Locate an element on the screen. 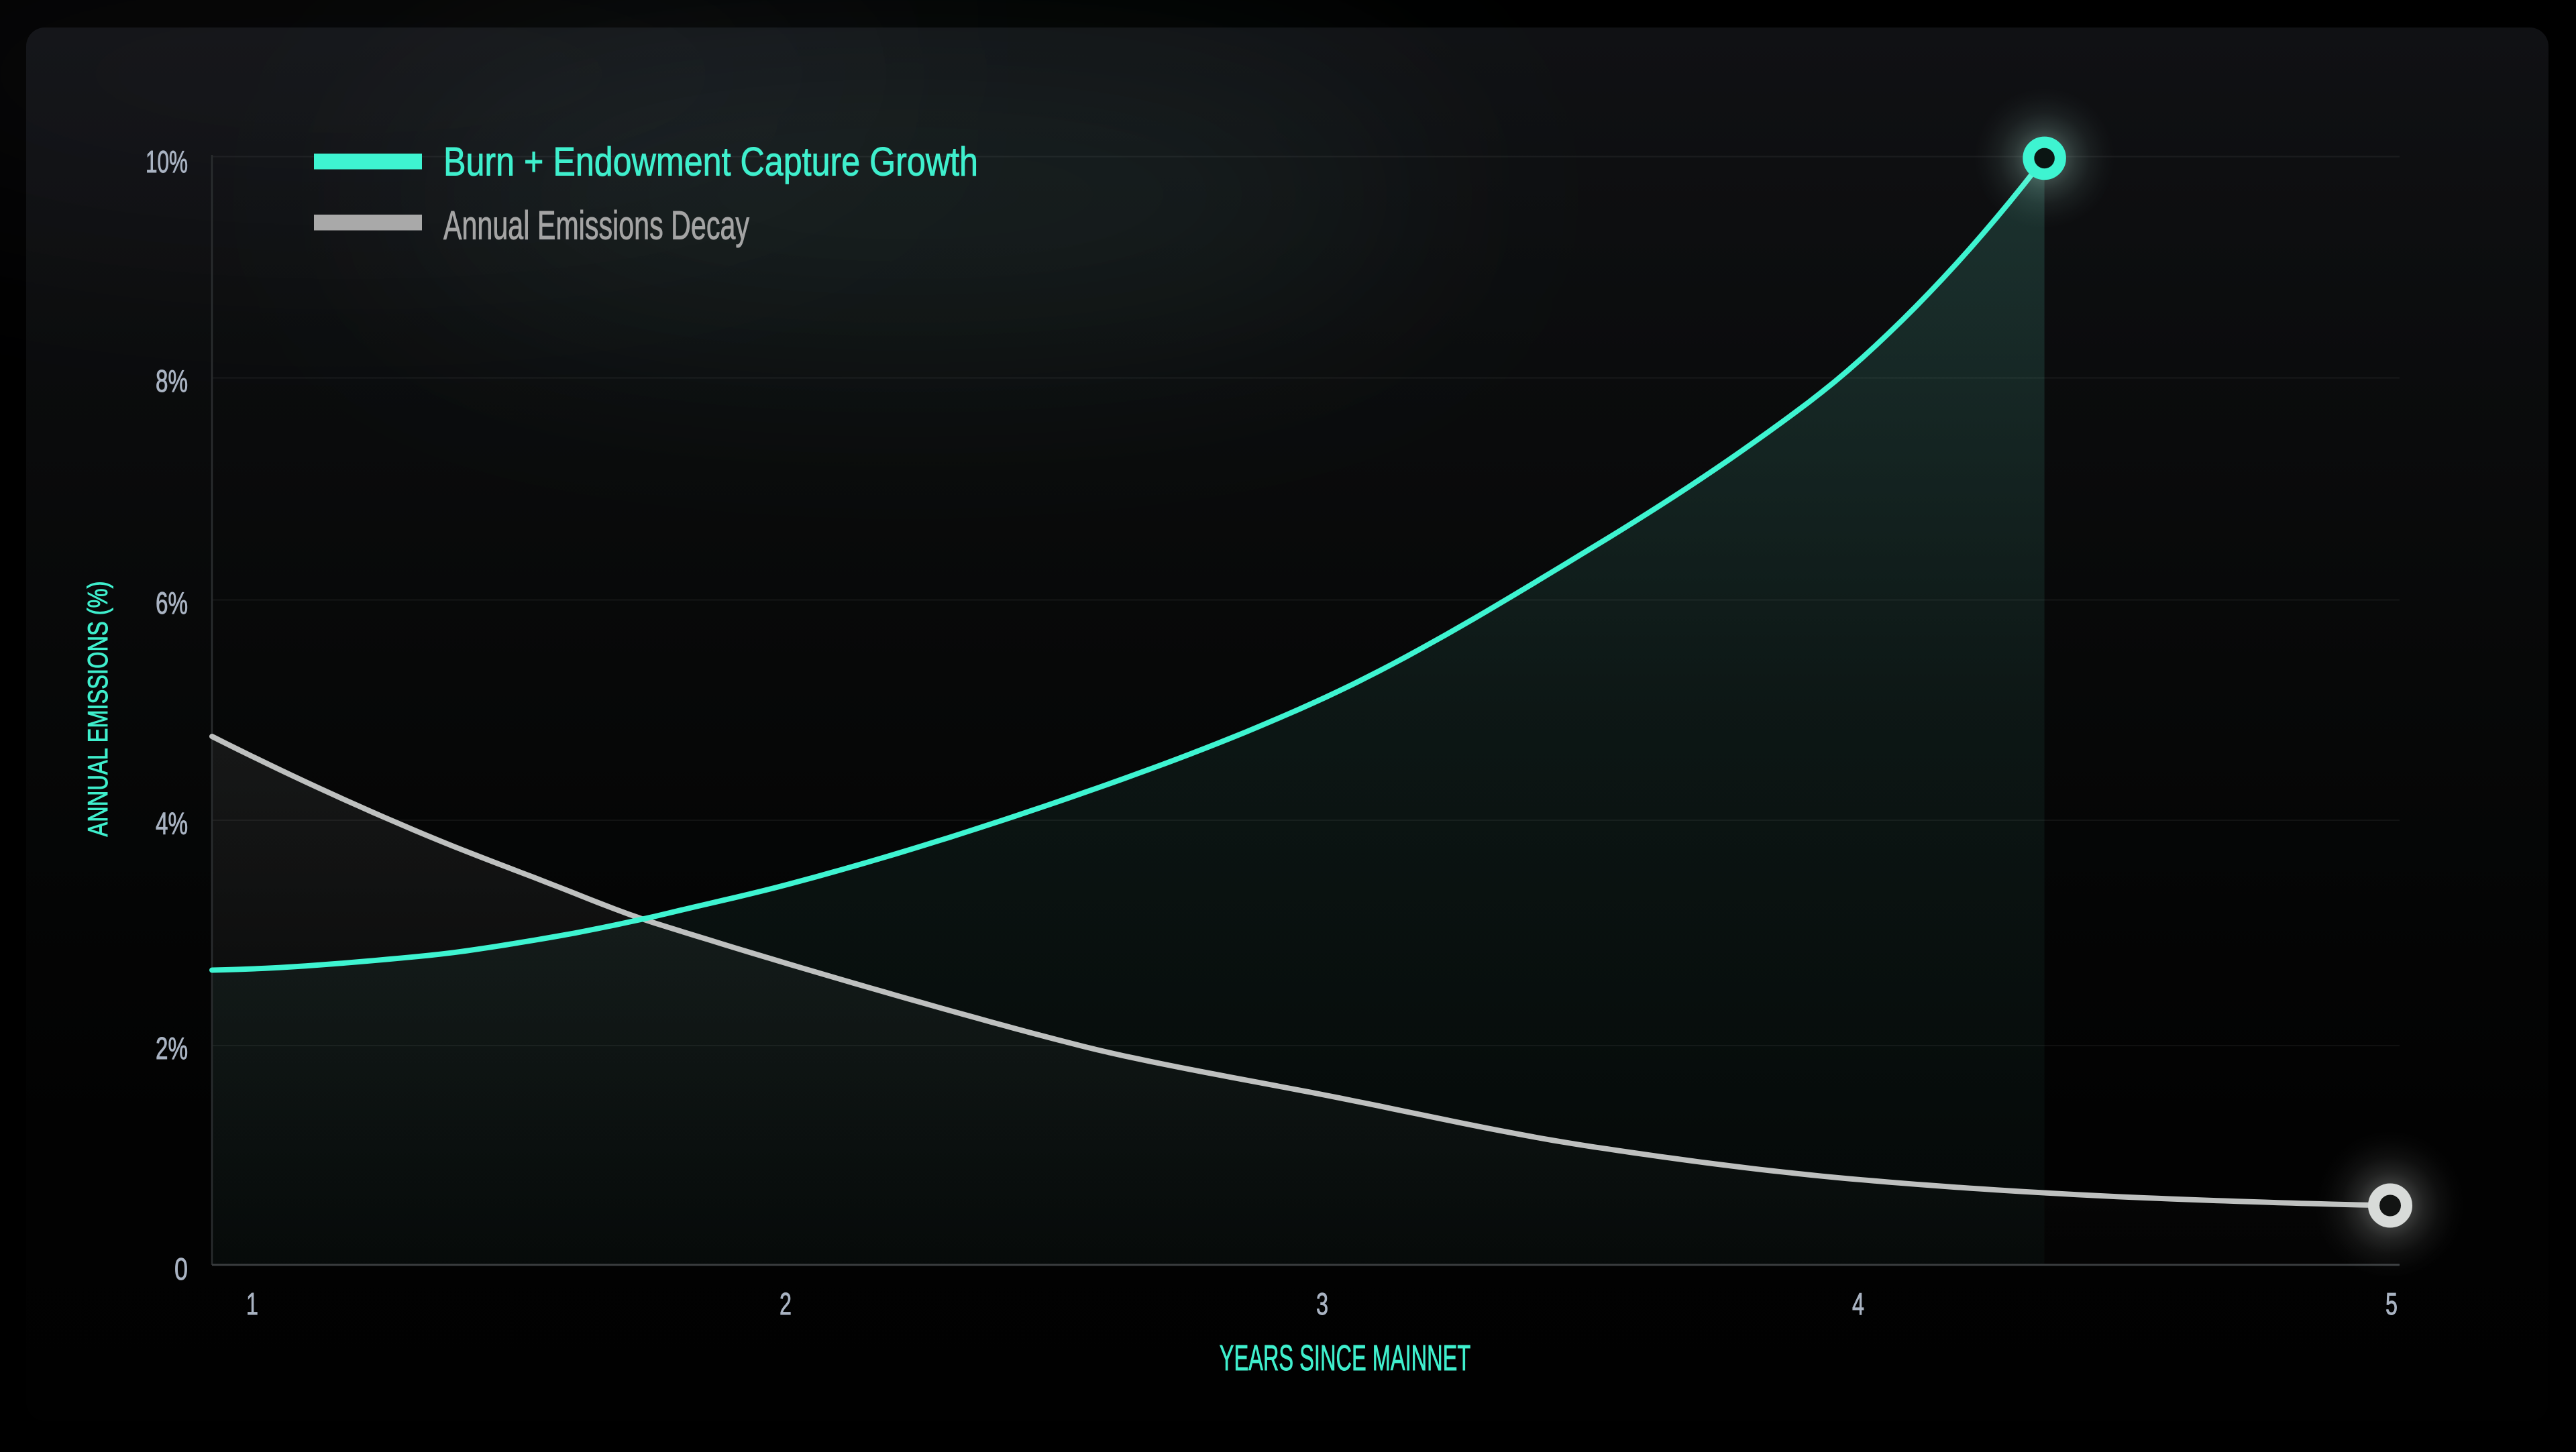 This screenshot has width=2576, height=1452. svg-text: 4 is located at coordinates (1858, 1303).